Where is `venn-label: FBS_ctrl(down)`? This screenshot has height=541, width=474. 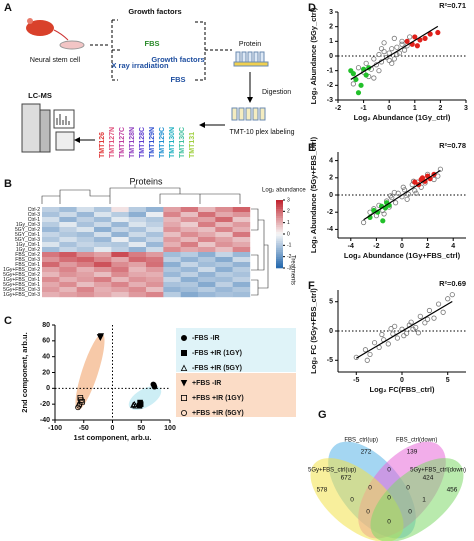
venn-label: FBS_ctrl(down) is located at coordinates (416, 441).